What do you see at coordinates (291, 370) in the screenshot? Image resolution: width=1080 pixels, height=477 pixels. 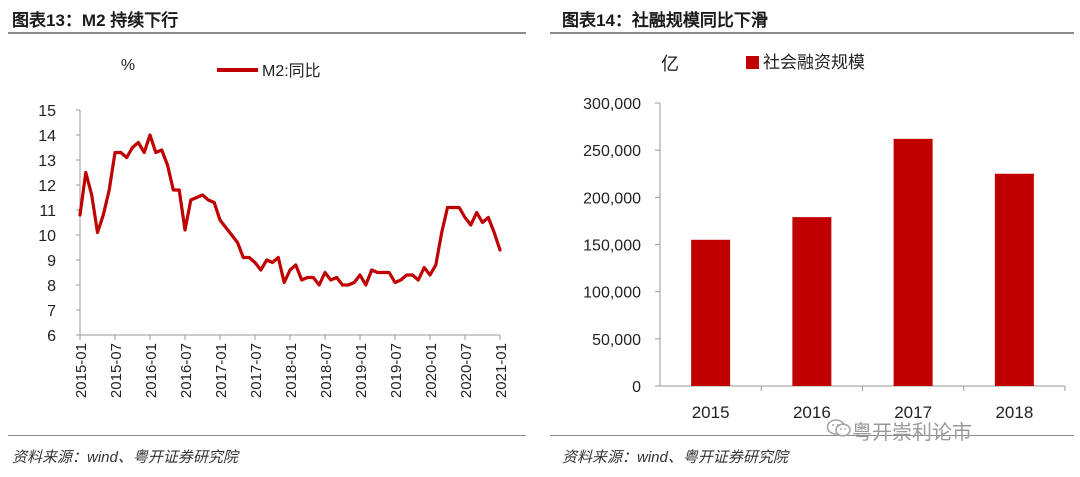 I see `x-tick-label: 2018-01` at bounding box center [291, 370].